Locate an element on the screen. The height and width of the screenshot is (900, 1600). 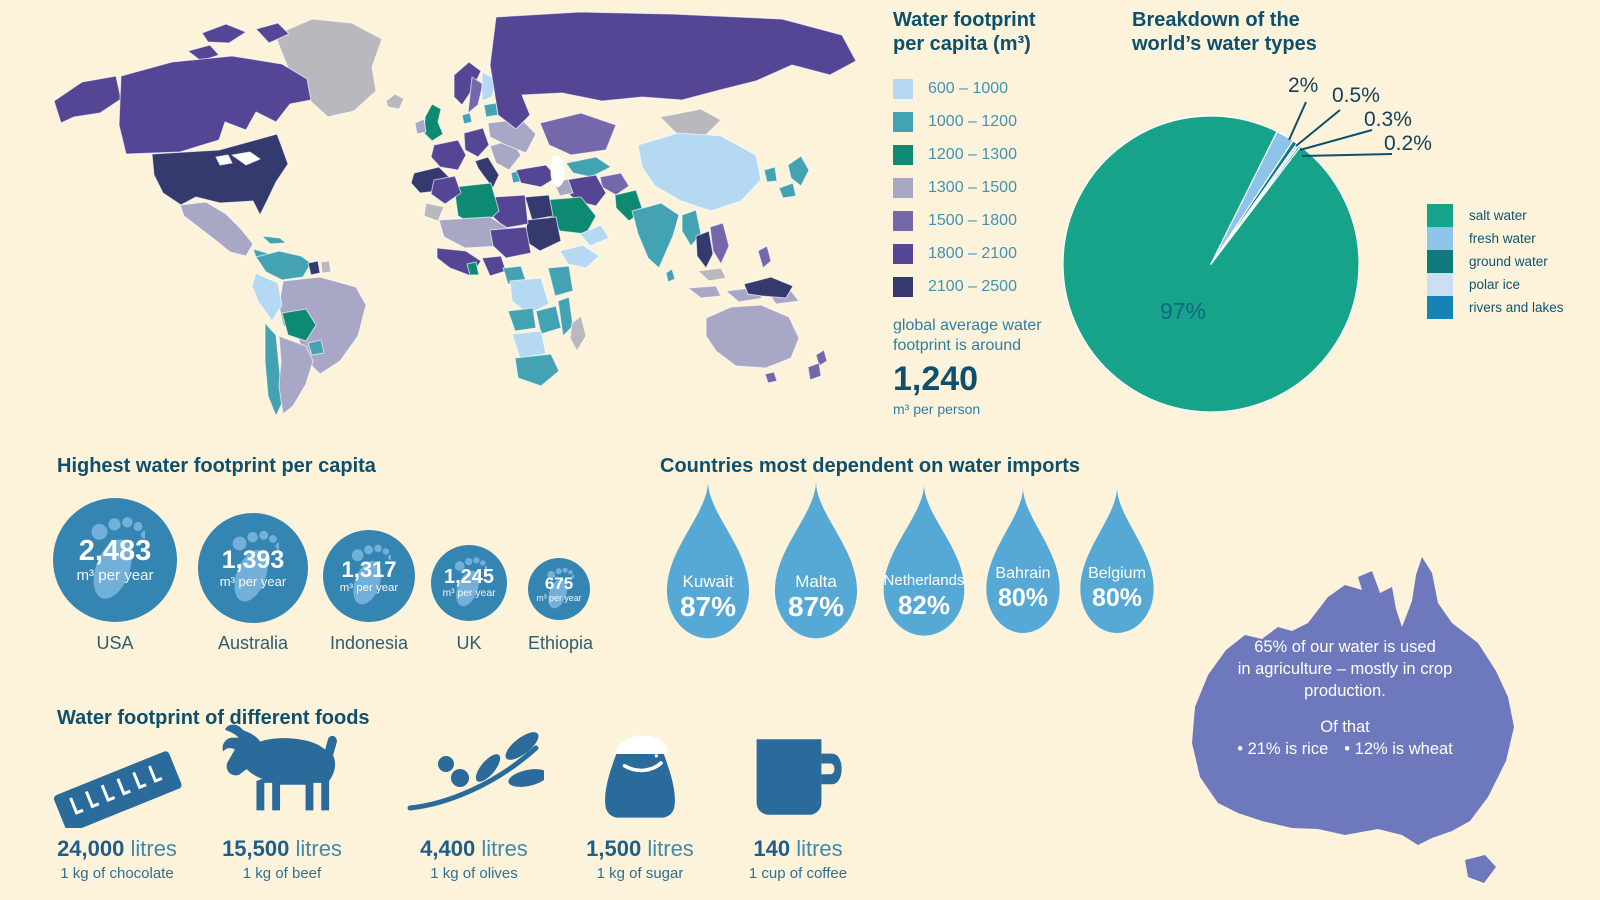
footprint-circle-usa: 2,483 m³ per year is located at coordinates (115, 560).